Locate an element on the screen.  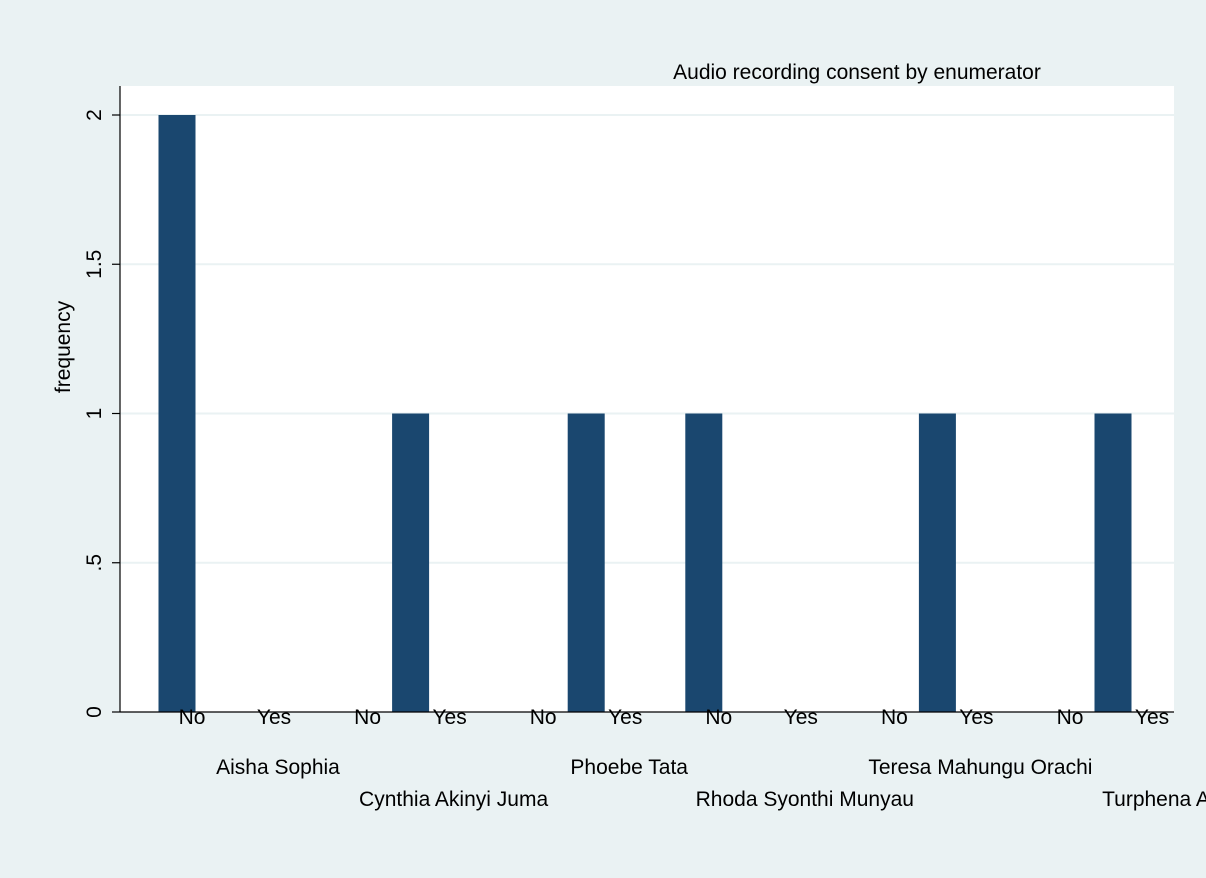
group-label: Rhoda Syonthi Munyau is located at coordinates (805, 799).